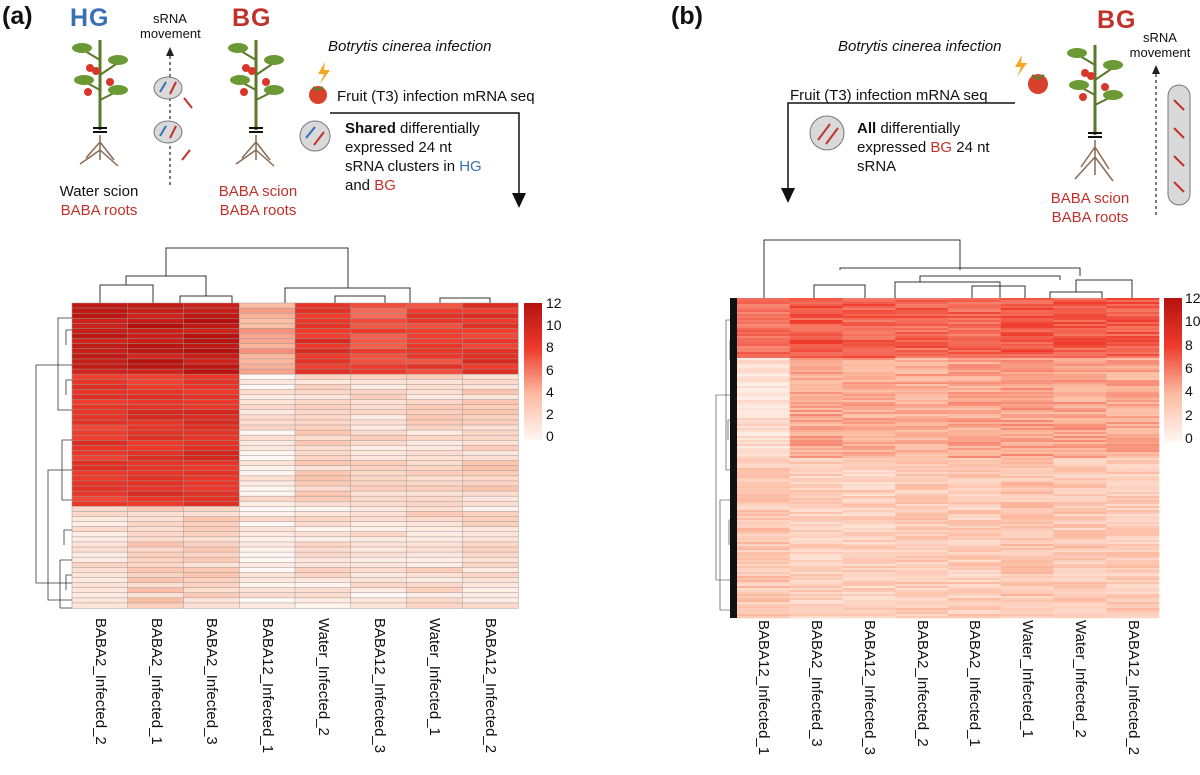 This screenshot has height=775, width=1200. Describe the element at coordinates (1090, 208) in the screenshot. I see `bg-label-b: BABA scion BABA roots` at that location.